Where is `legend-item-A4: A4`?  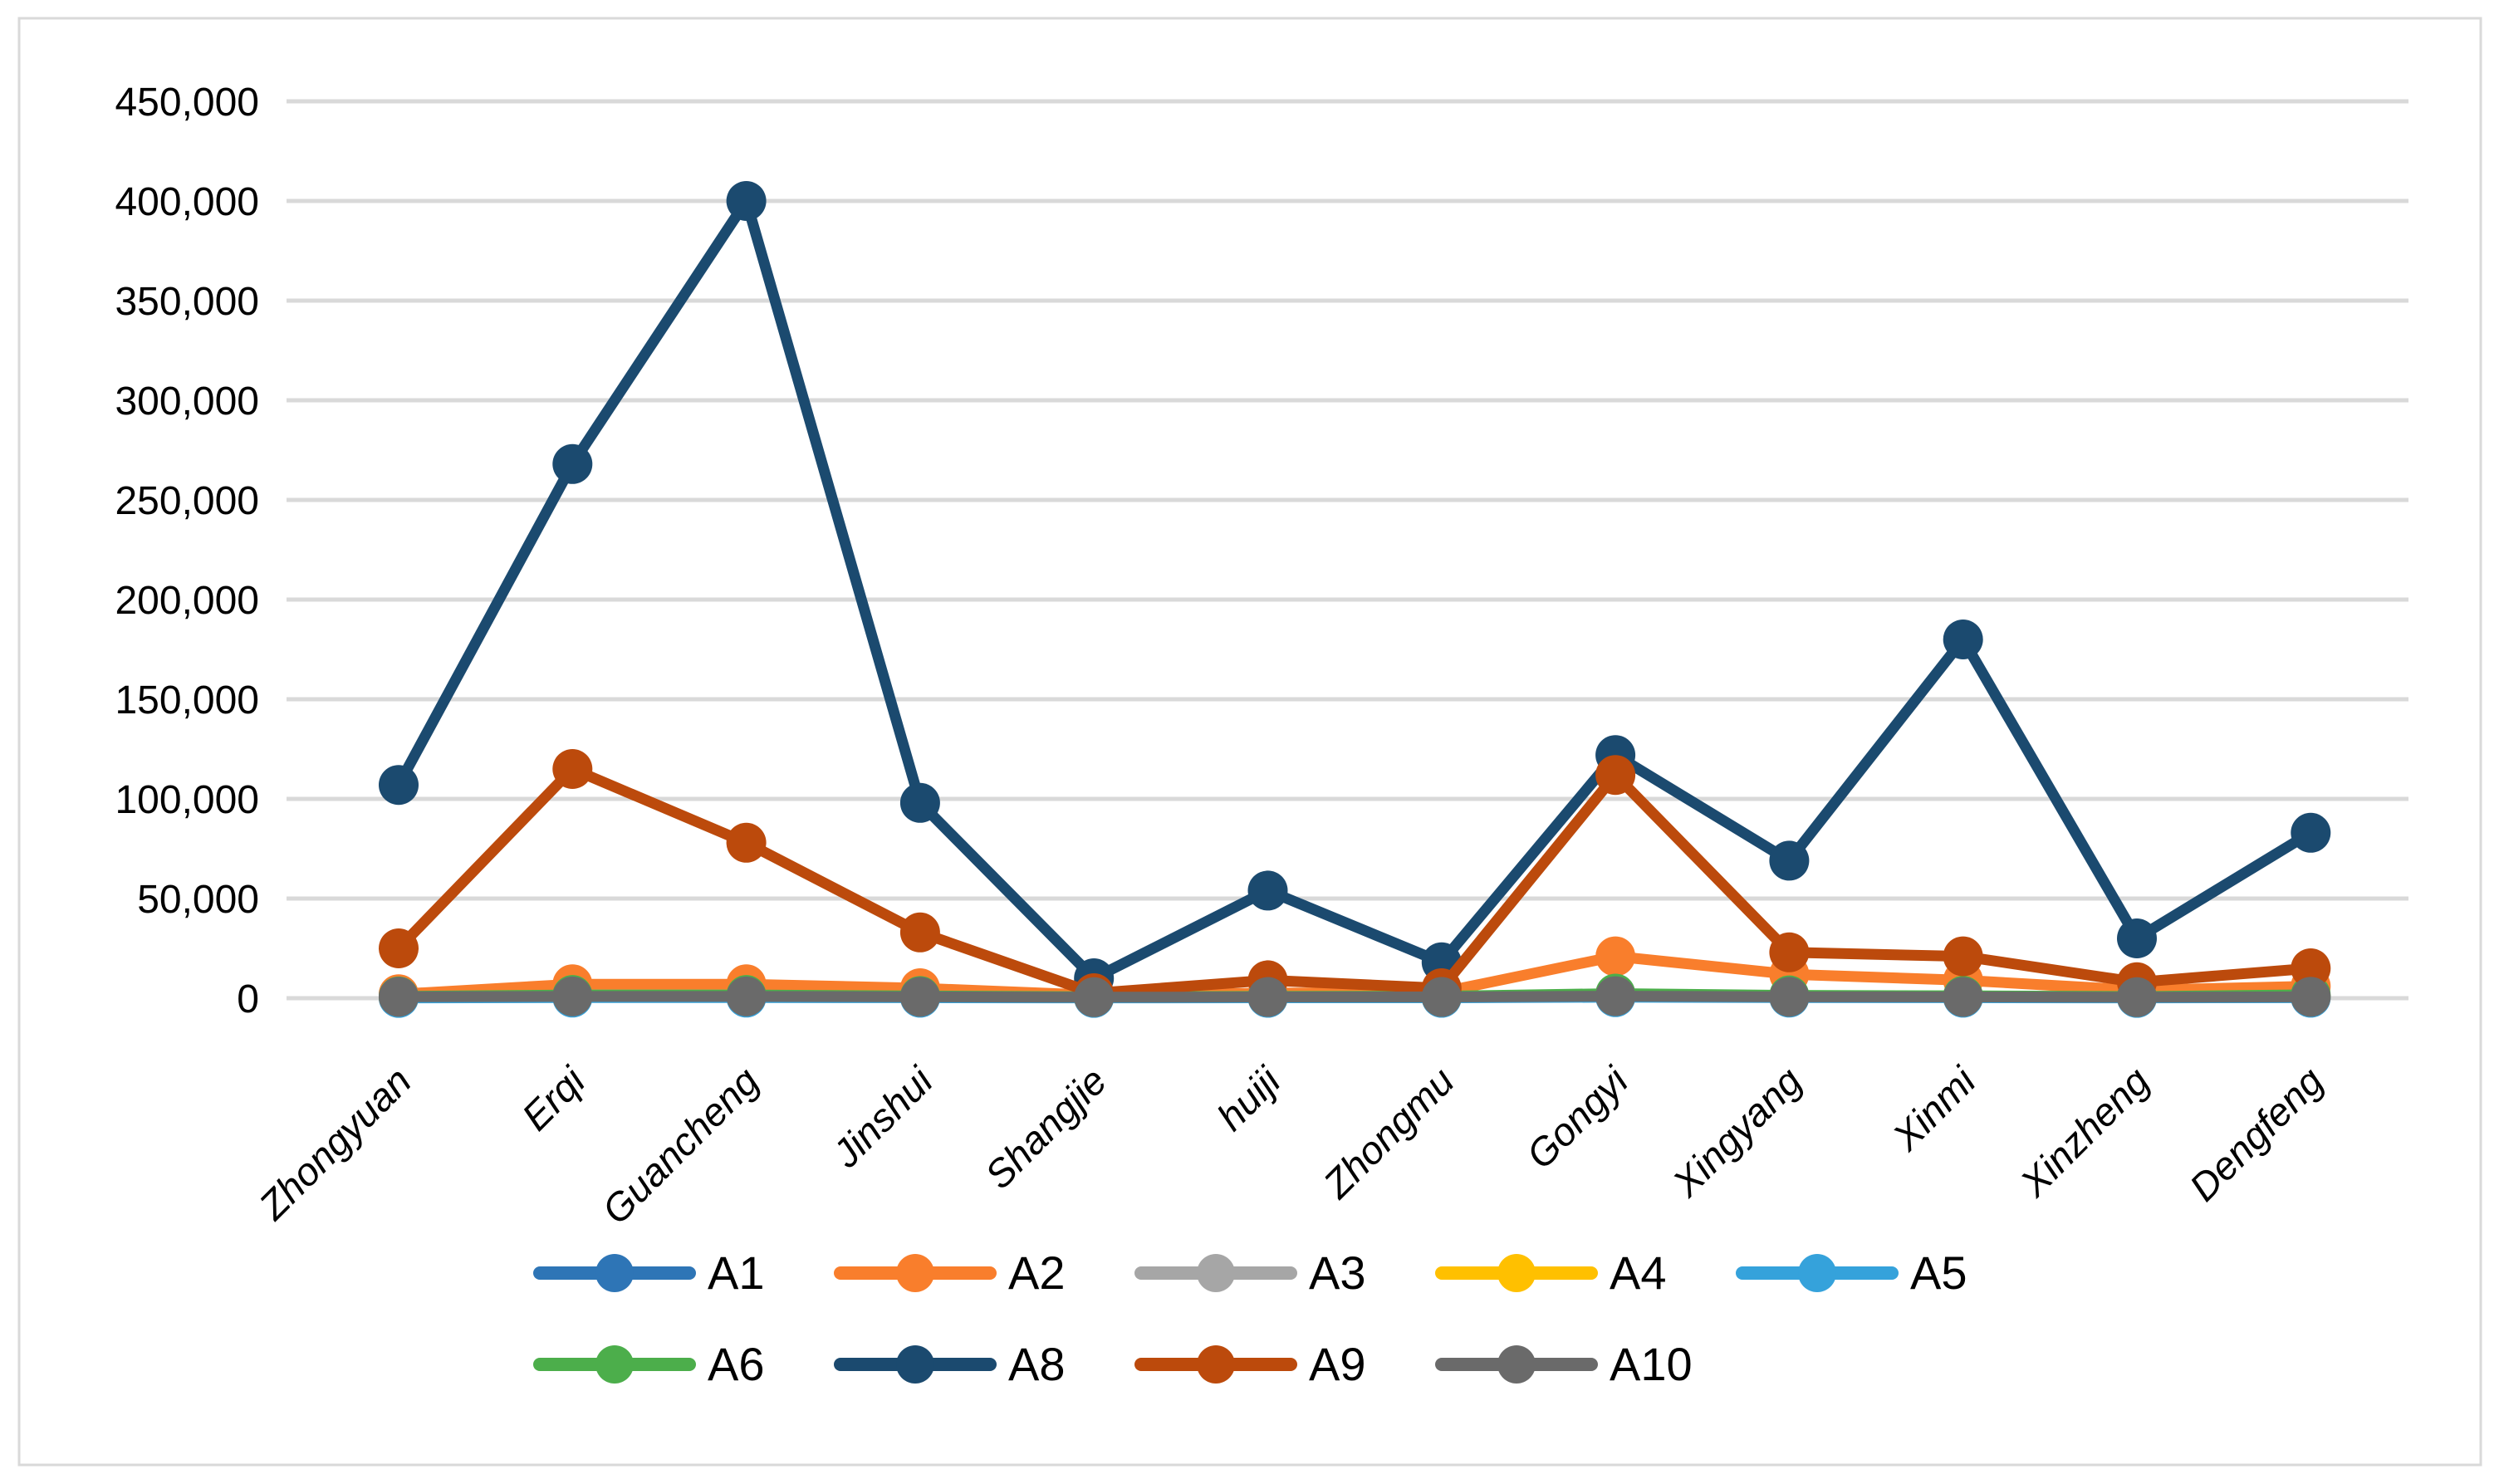
legend-item-A4: A4 is located at coordinates (1551, 1272).